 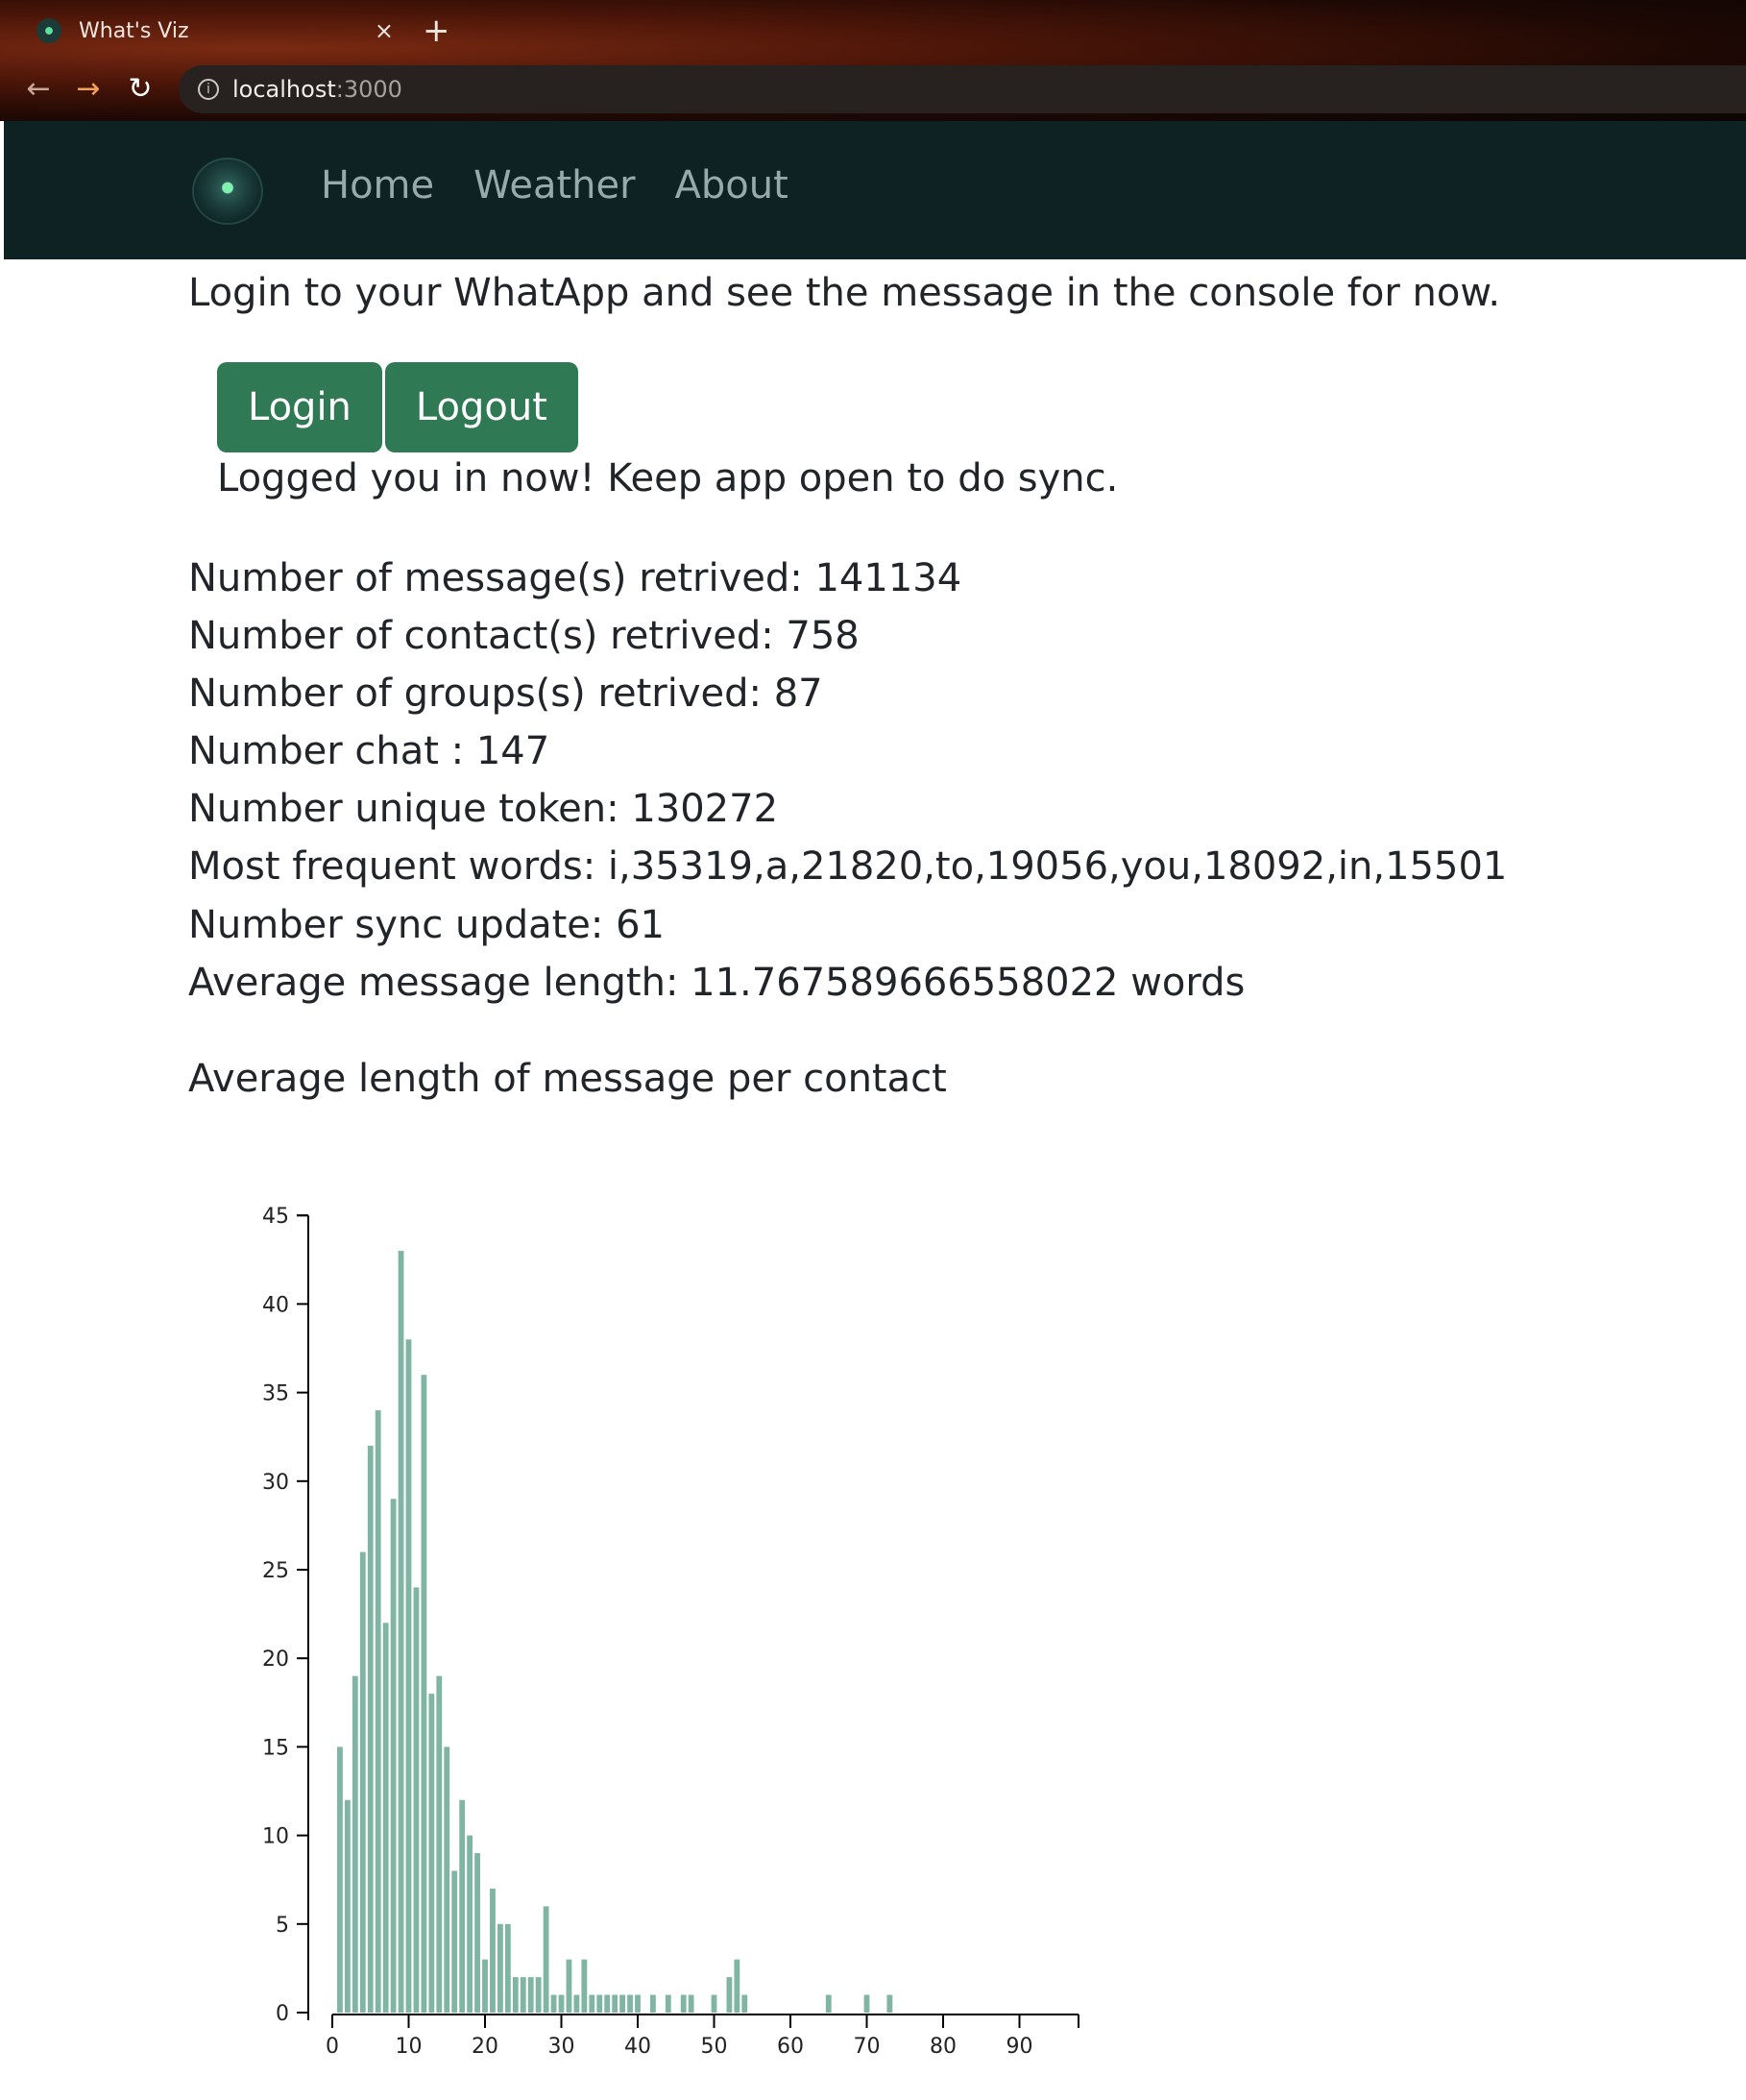 I want to click on browser-chrome: What's Viz × + ← → ↻ i localhost:3000, so click(x=873, y=60).